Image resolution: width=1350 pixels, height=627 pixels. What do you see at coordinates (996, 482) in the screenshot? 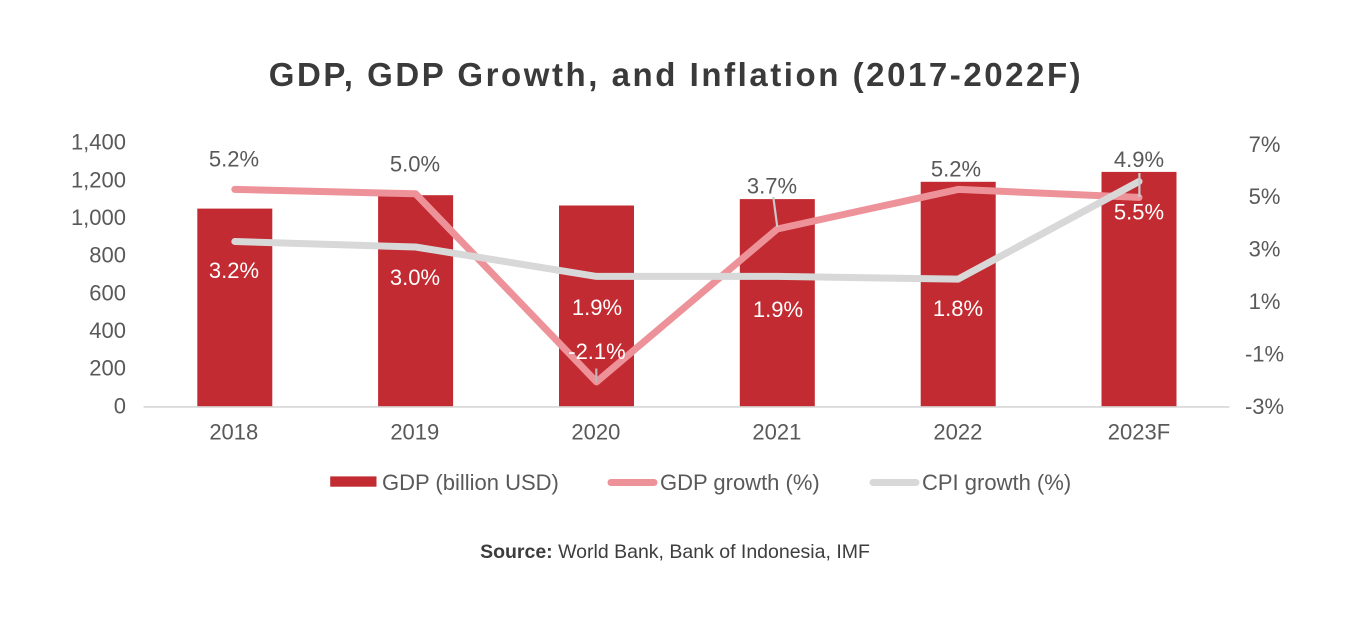
I see `svg-text: CPI growth (%)` at bounding box center [996, 482].